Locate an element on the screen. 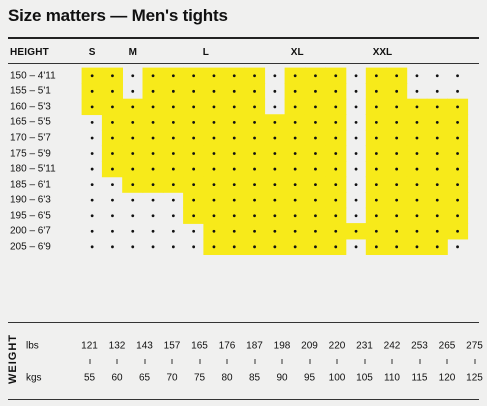  height-row-label: 170 – 5'7 is located at coordinates (30, 138).